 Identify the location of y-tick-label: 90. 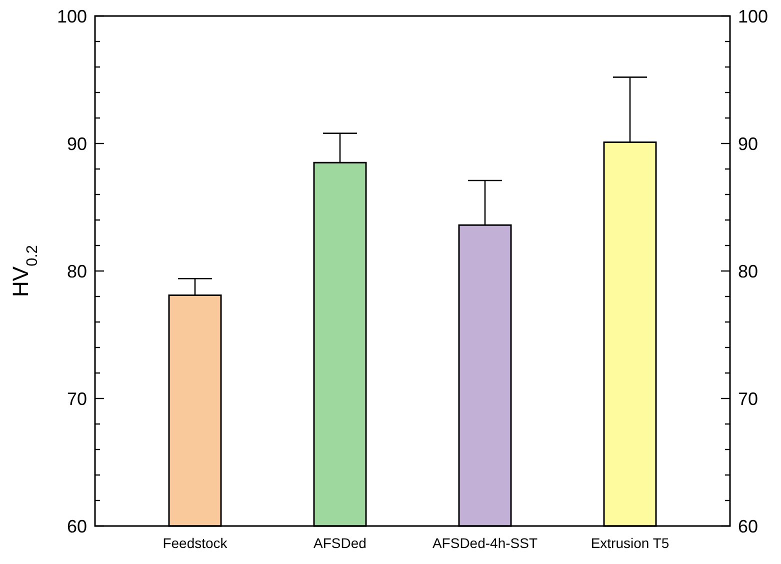
(76, 144).